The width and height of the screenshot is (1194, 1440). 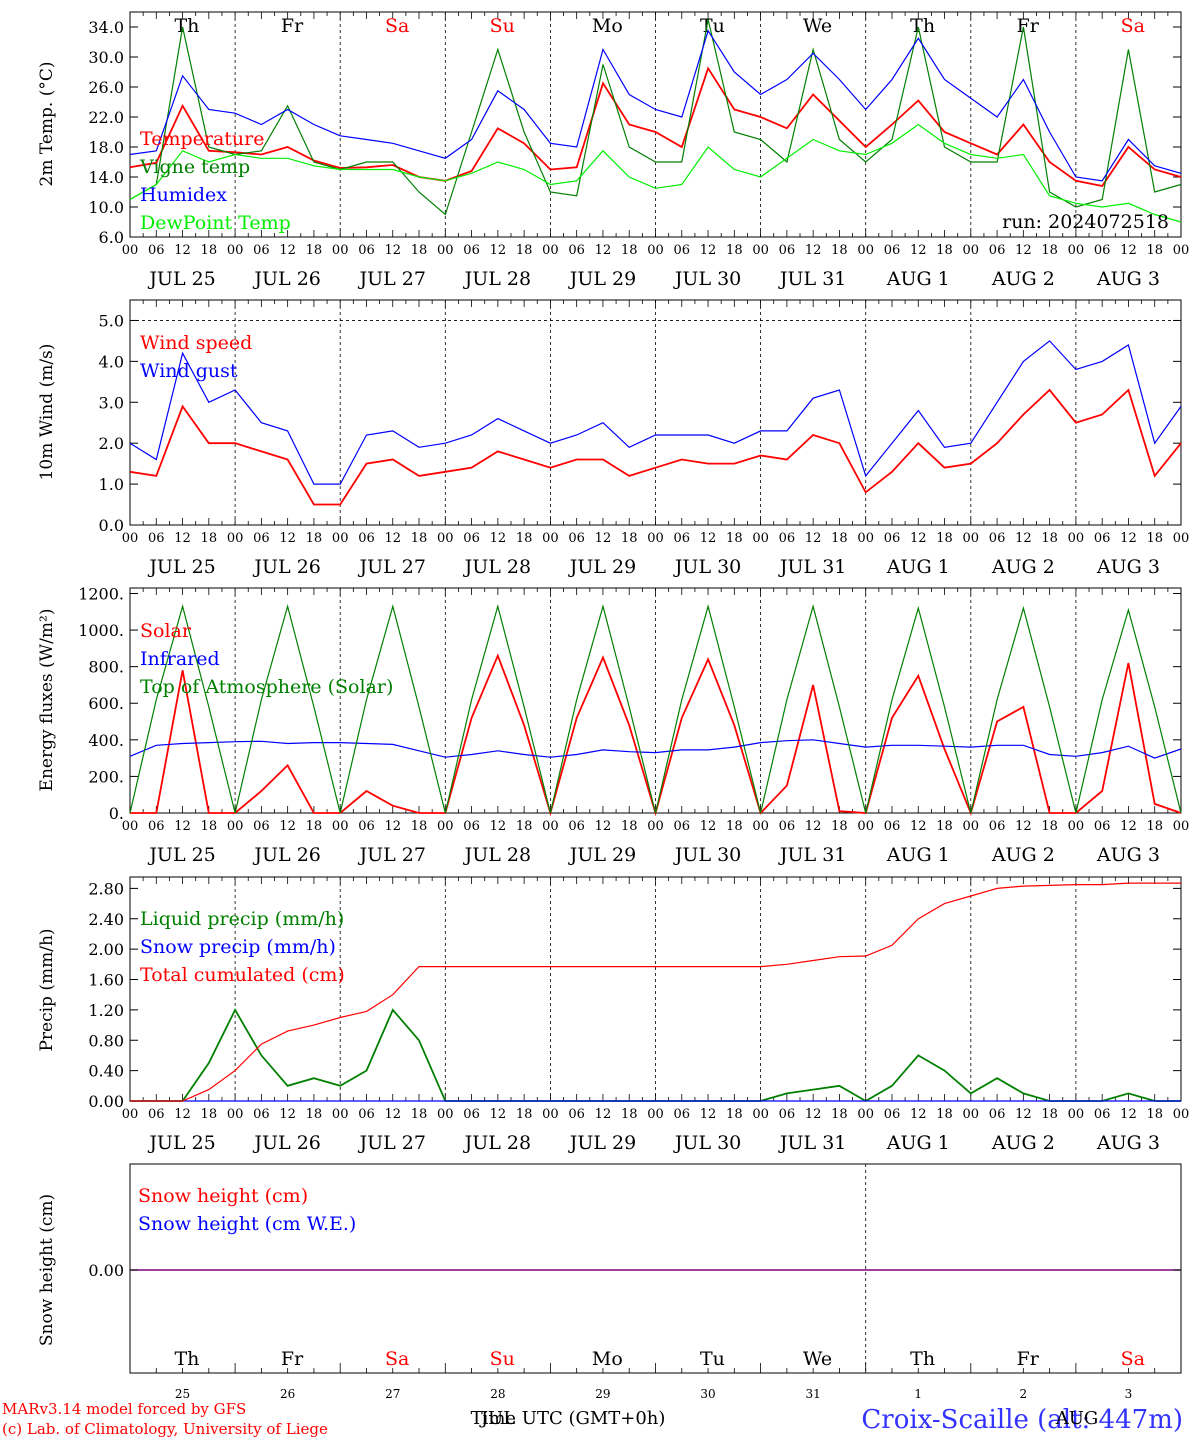 What do you see at coordinates (106, 87) in the screenshot?
I see `y-tick-label: 26.0` at bounding box center [106, 87].